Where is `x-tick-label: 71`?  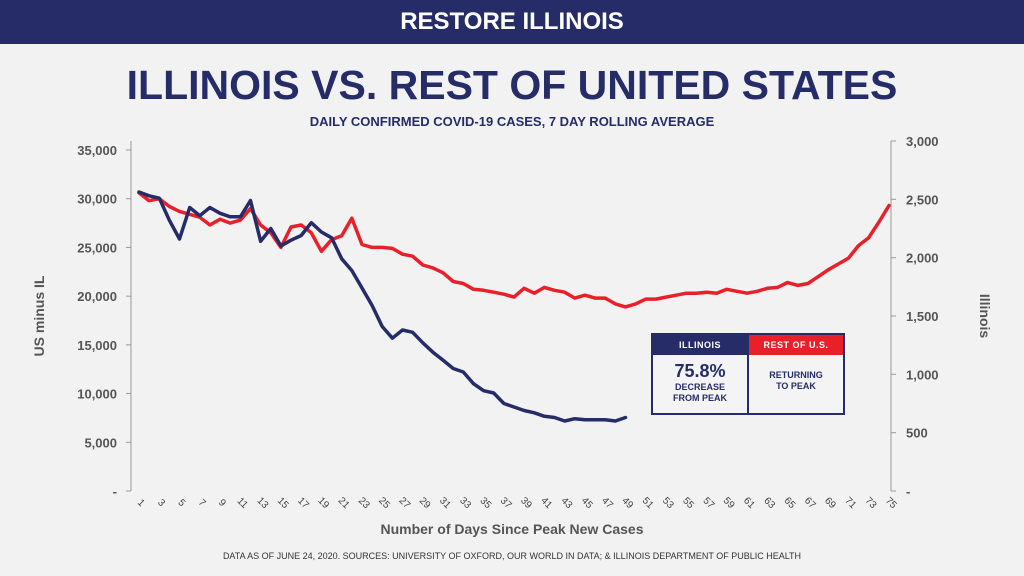
x-tick-label: 71 is located at coordinates (850, 503).